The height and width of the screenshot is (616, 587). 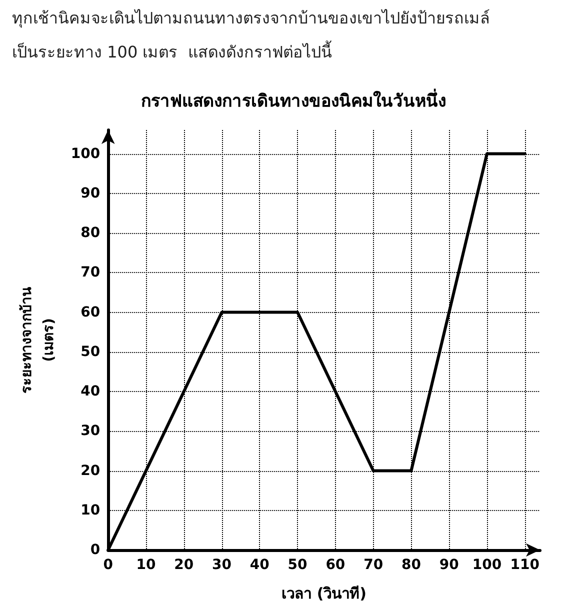 What do you see at coordinates (449, 565) in the screenshot?
I see `x-tick-label: 90` at bounding box center [449, 565].